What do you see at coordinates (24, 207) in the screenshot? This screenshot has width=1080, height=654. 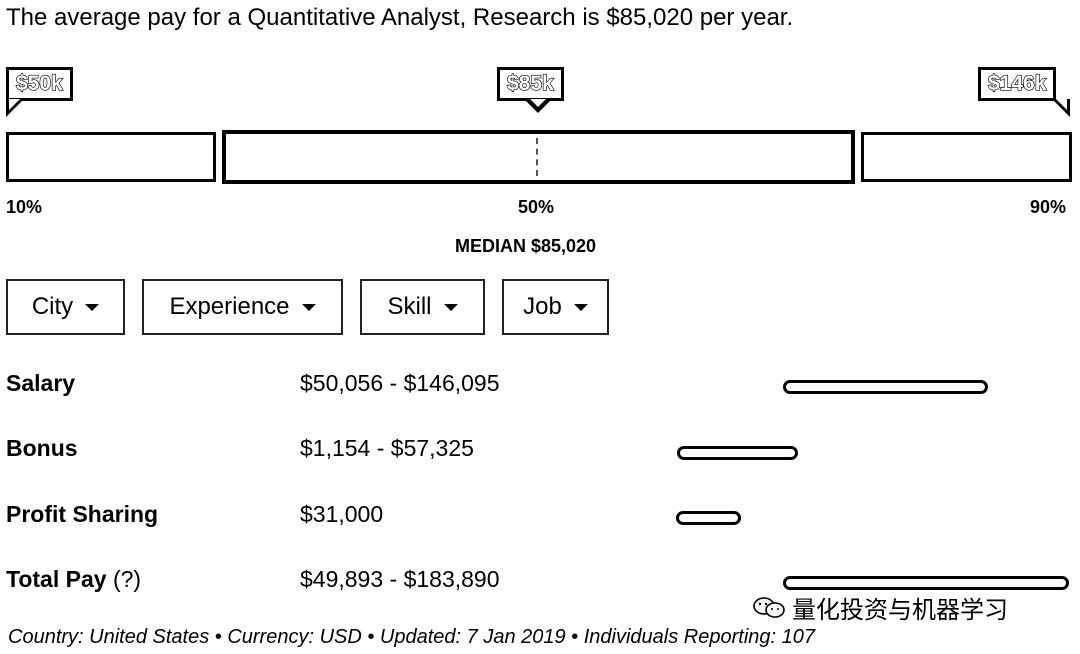 I see `p10-label: 10%` at bounding box center [24, 207].